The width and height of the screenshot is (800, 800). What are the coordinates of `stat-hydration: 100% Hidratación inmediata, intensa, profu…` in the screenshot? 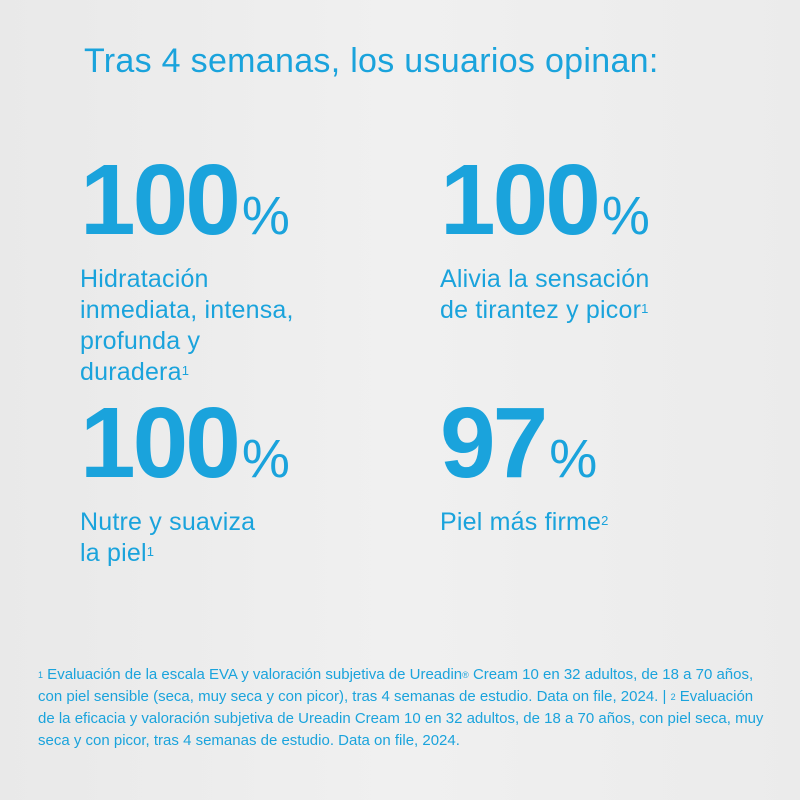 It's located at (187, 269).